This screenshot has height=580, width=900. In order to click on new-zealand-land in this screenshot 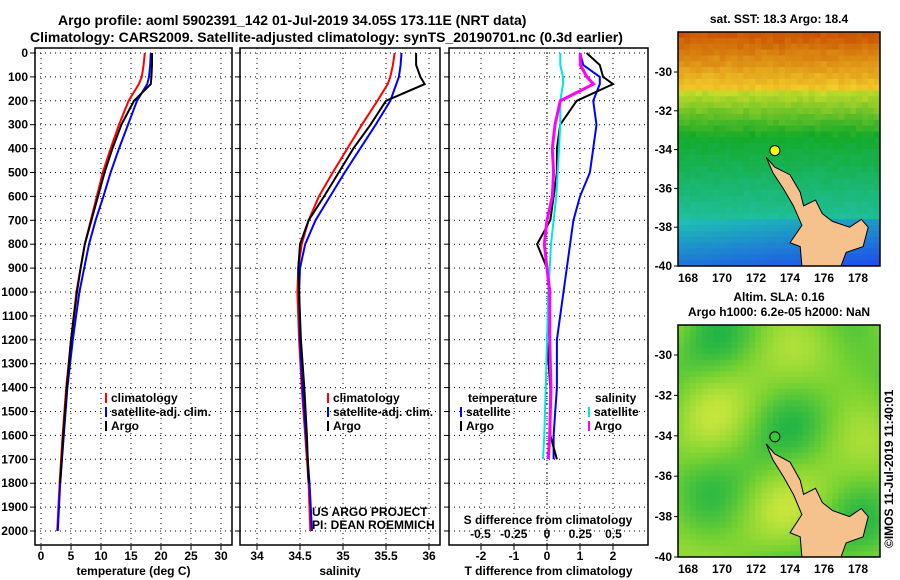, I will do `click(817, 500)`.